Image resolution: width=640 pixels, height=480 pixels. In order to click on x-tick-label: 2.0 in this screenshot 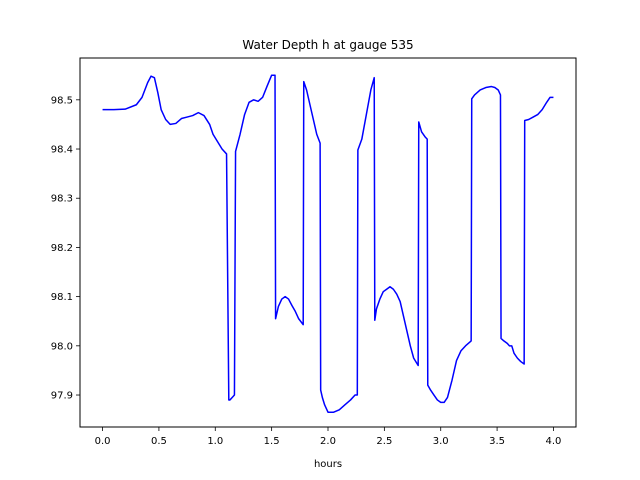, I will do `click(328, 441)`.